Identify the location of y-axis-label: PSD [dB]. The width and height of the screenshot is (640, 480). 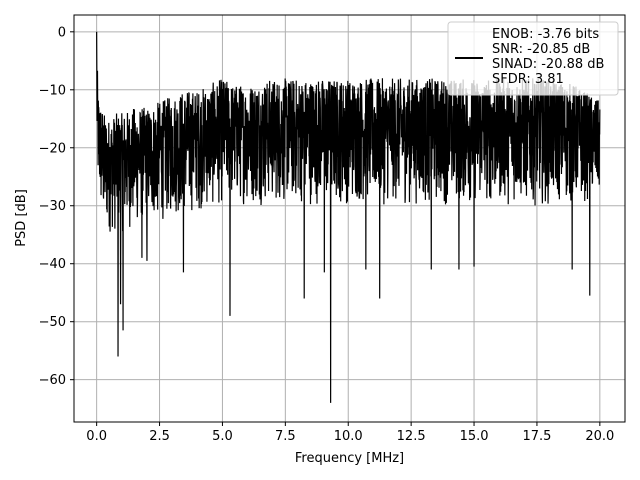
(21, 218).